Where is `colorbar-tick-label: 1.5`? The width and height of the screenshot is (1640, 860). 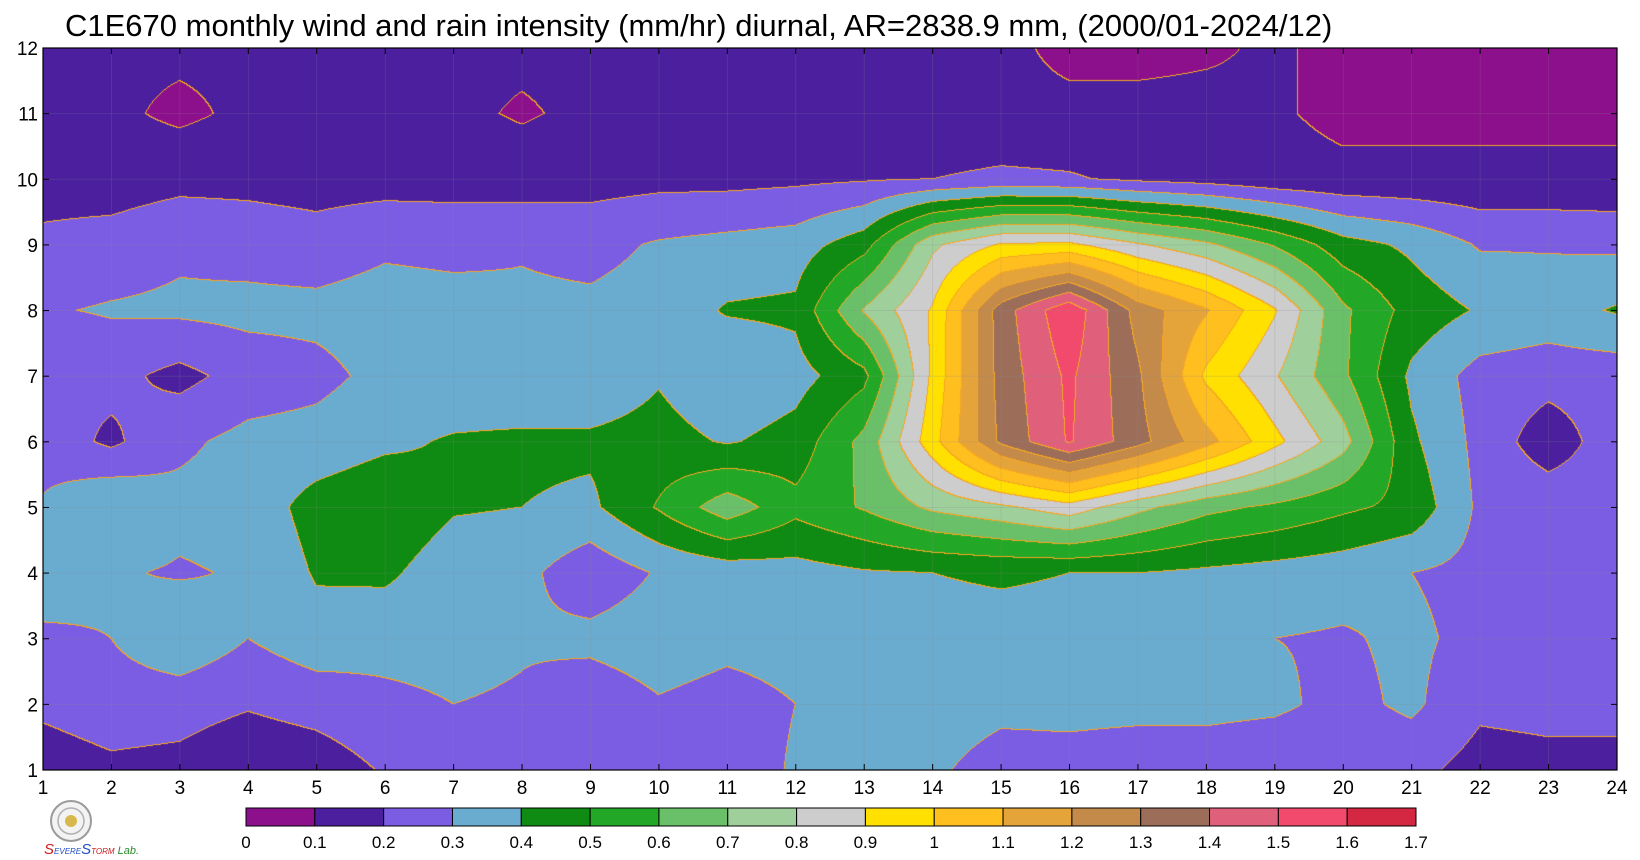 colorbar-tick-label: 1.5 is located at coordinates (1279, 842).